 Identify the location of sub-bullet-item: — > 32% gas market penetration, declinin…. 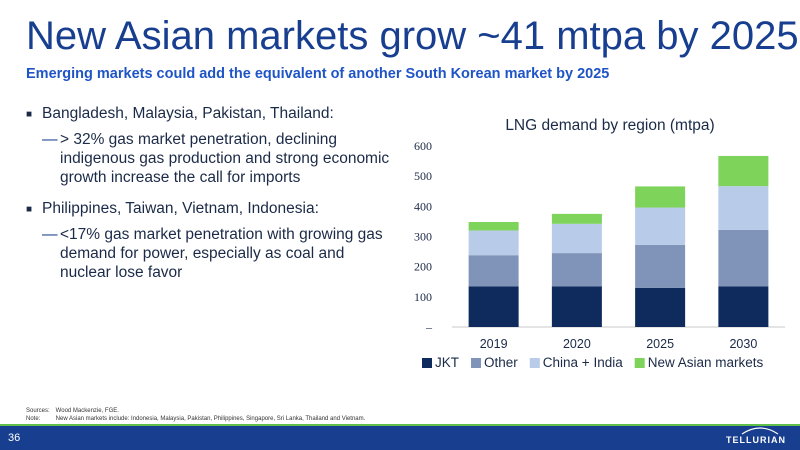
(219, 158).